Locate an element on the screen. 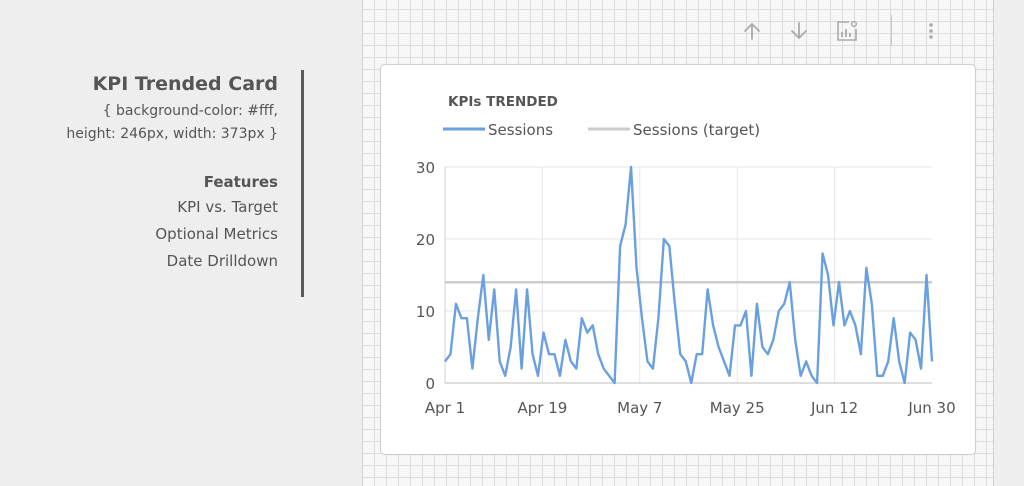  arrow-up-icon is located at coordinates (752, 31).